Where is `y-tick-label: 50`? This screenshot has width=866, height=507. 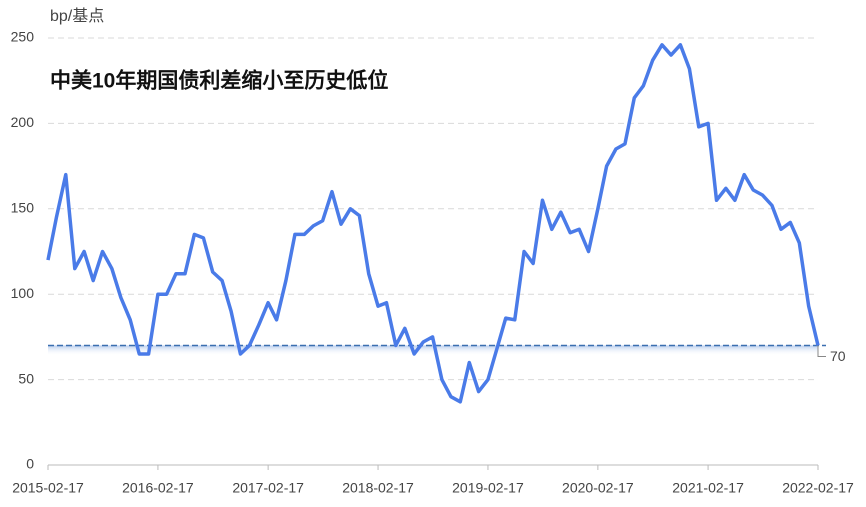 y-tick-label: 50 is located at coordinates (26, 378).